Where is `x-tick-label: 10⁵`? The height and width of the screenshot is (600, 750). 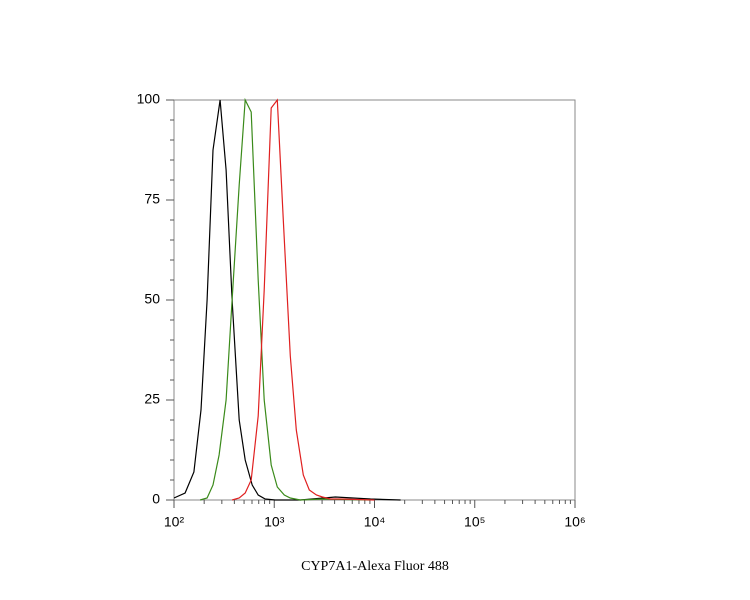
x-tick-label: 10⁵ is located at coordinates (474, 522).